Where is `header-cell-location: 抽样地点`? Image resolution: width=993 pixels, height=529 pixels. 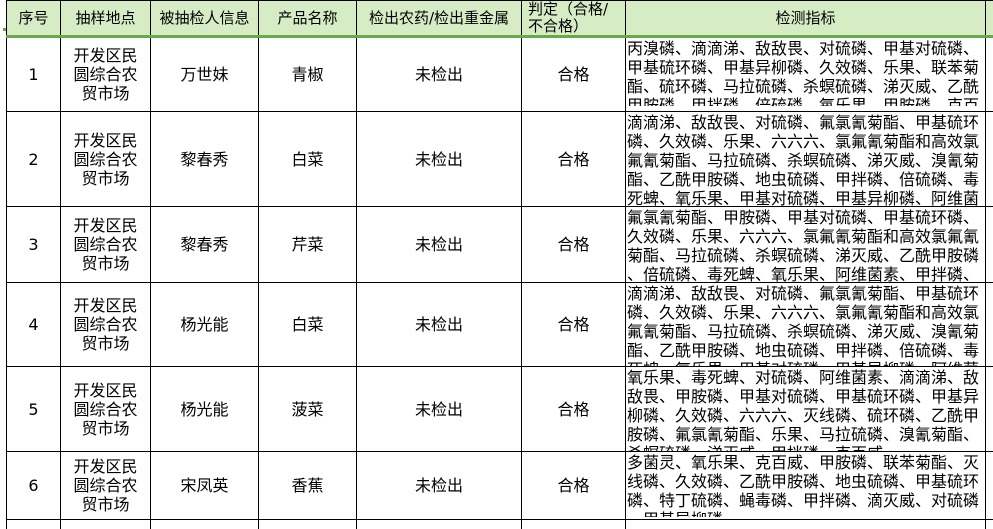
header-cell-location: 抽样地点 is located at coordinates (105, 19).